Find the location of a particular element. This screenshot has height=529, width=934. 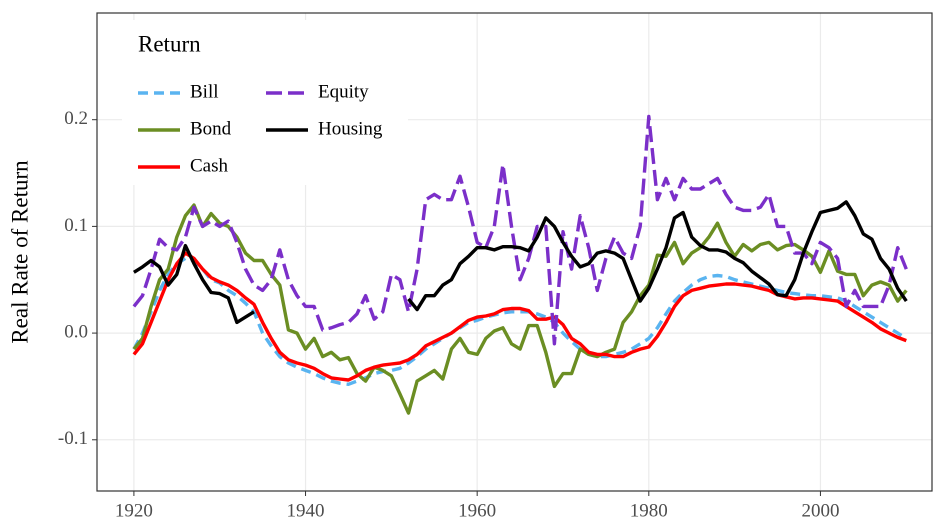

legend-label: Equity is located at coordinates (343, 91).